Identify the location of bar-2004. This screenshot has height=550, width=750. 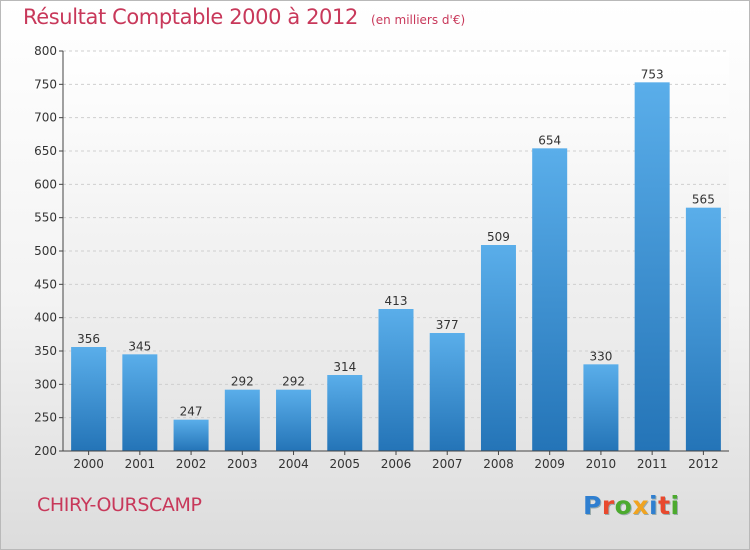
(294, 420).